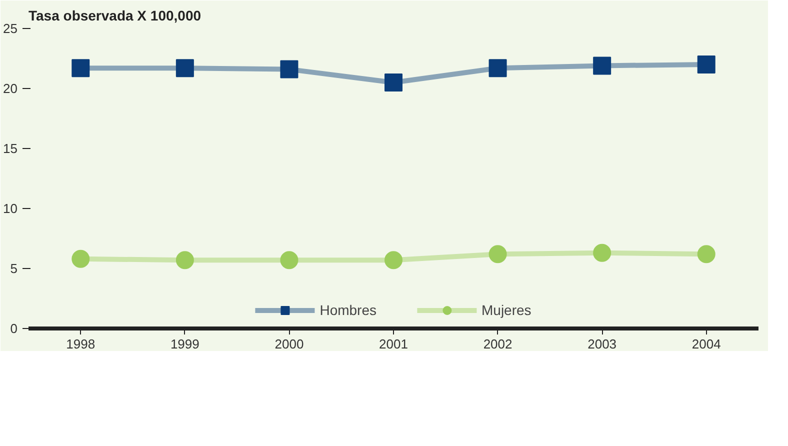 The width and height of the screenshot is (788, 446). What do you see at coordinates (14, 328) in the screenshot?
I see `y-tick-label: 0` at bounding box center [14, 328].